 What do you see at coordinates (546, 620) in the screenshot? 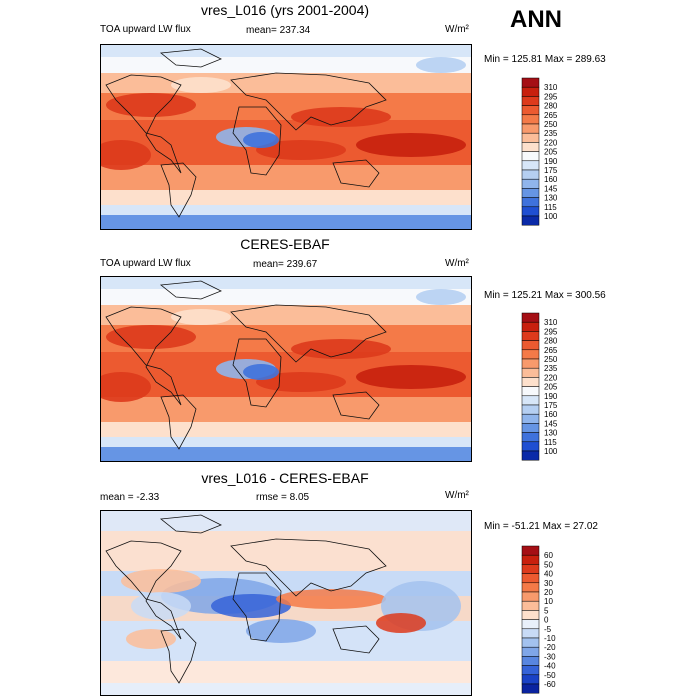
I see `colorbar-tick-label: 0` at bounding box center [546, 620].